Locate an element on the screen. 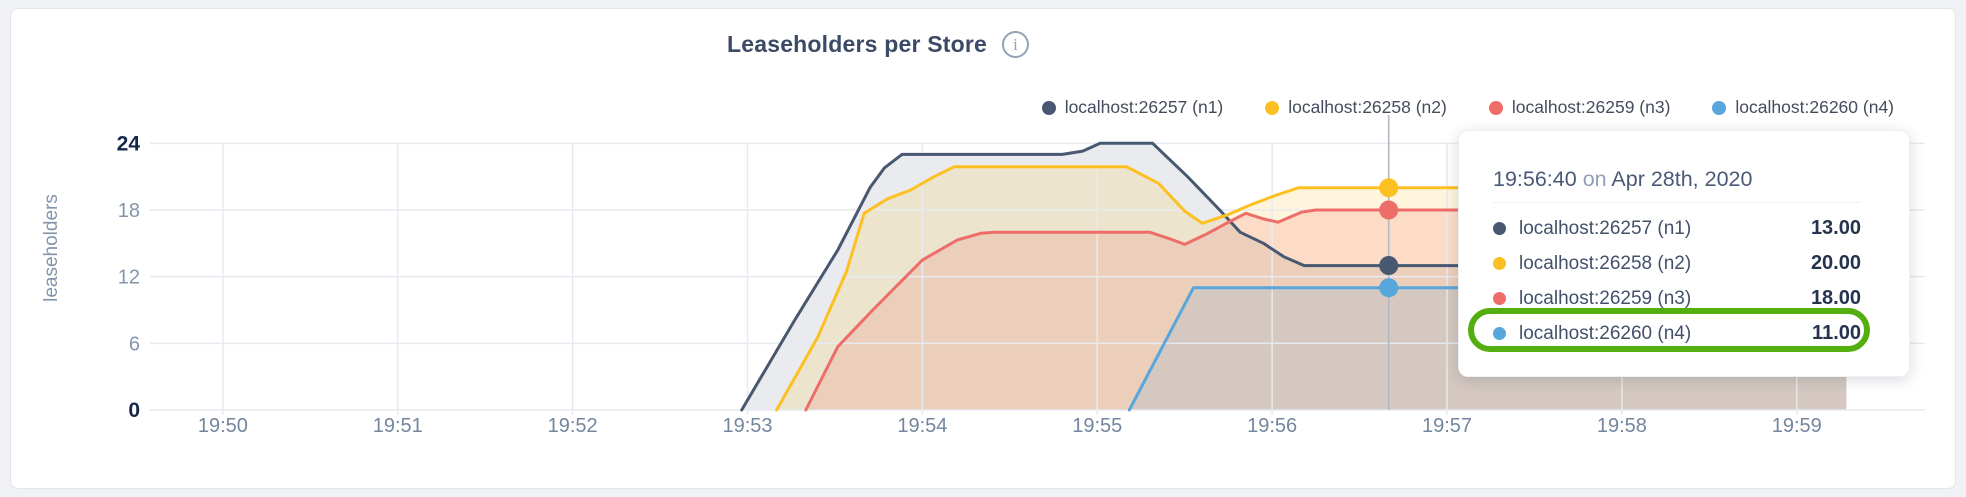 Image resolution: width=1966 pixels, height=497 pixels. x-tick-label: 19:55 is located at coordinates (1097, 426).